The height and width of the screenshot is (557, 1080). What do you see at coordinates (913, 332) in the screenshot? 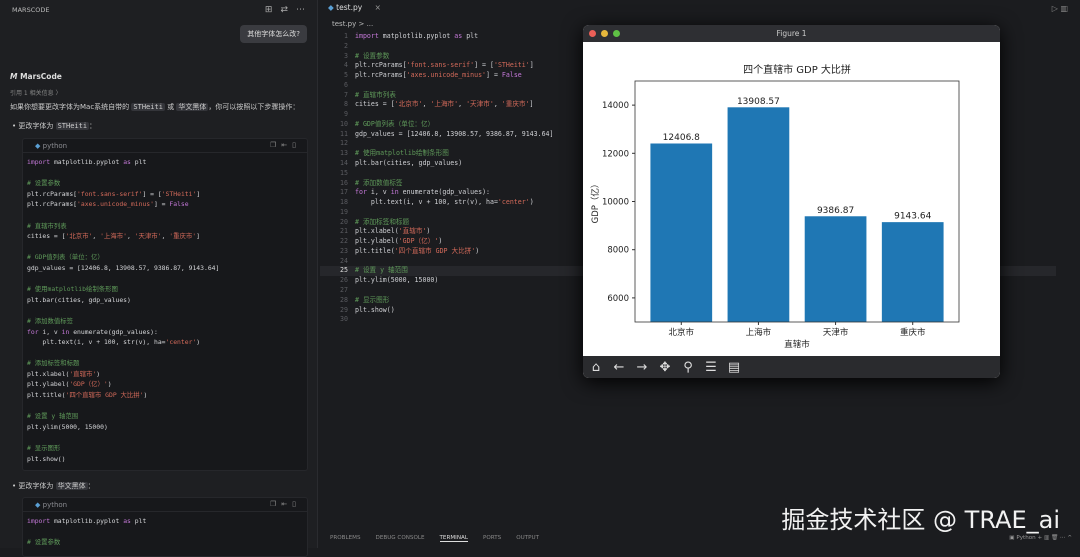
I see `x-tick-label: 重庆市` at bounding box center [913, 332].